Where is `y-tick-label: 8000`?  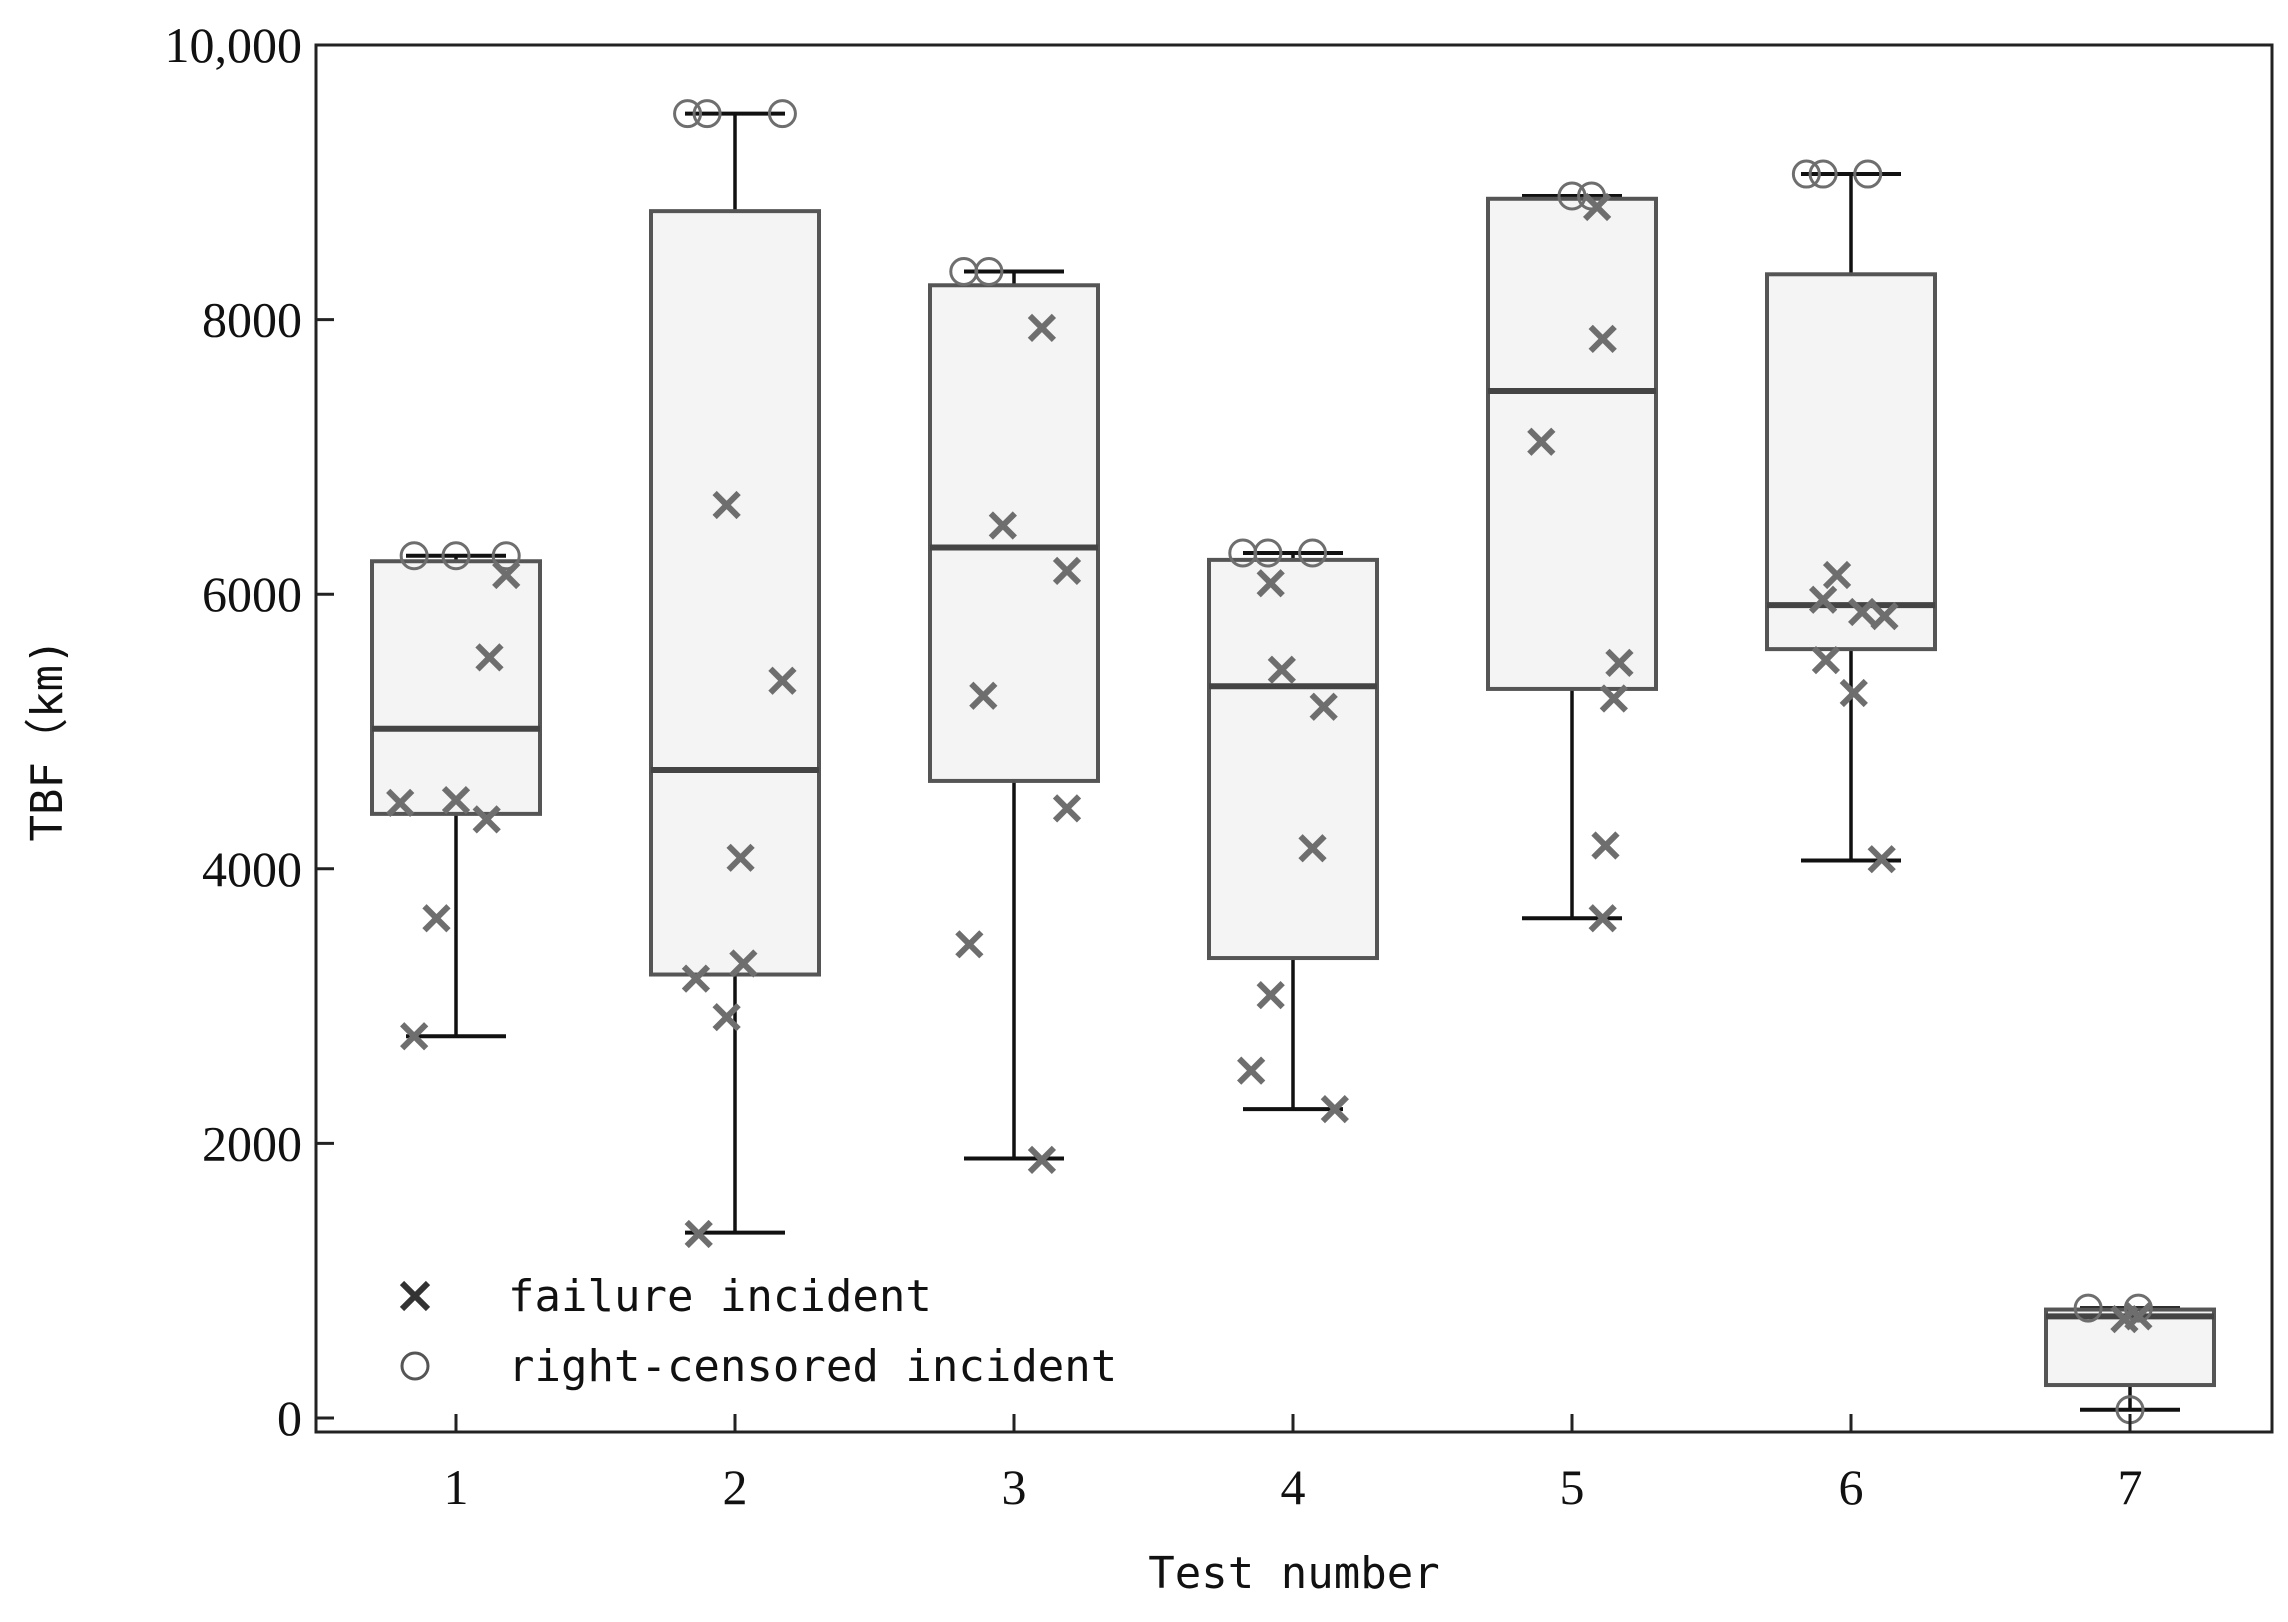
y-tick-label: 8000 is located at coordinates (252, 320).